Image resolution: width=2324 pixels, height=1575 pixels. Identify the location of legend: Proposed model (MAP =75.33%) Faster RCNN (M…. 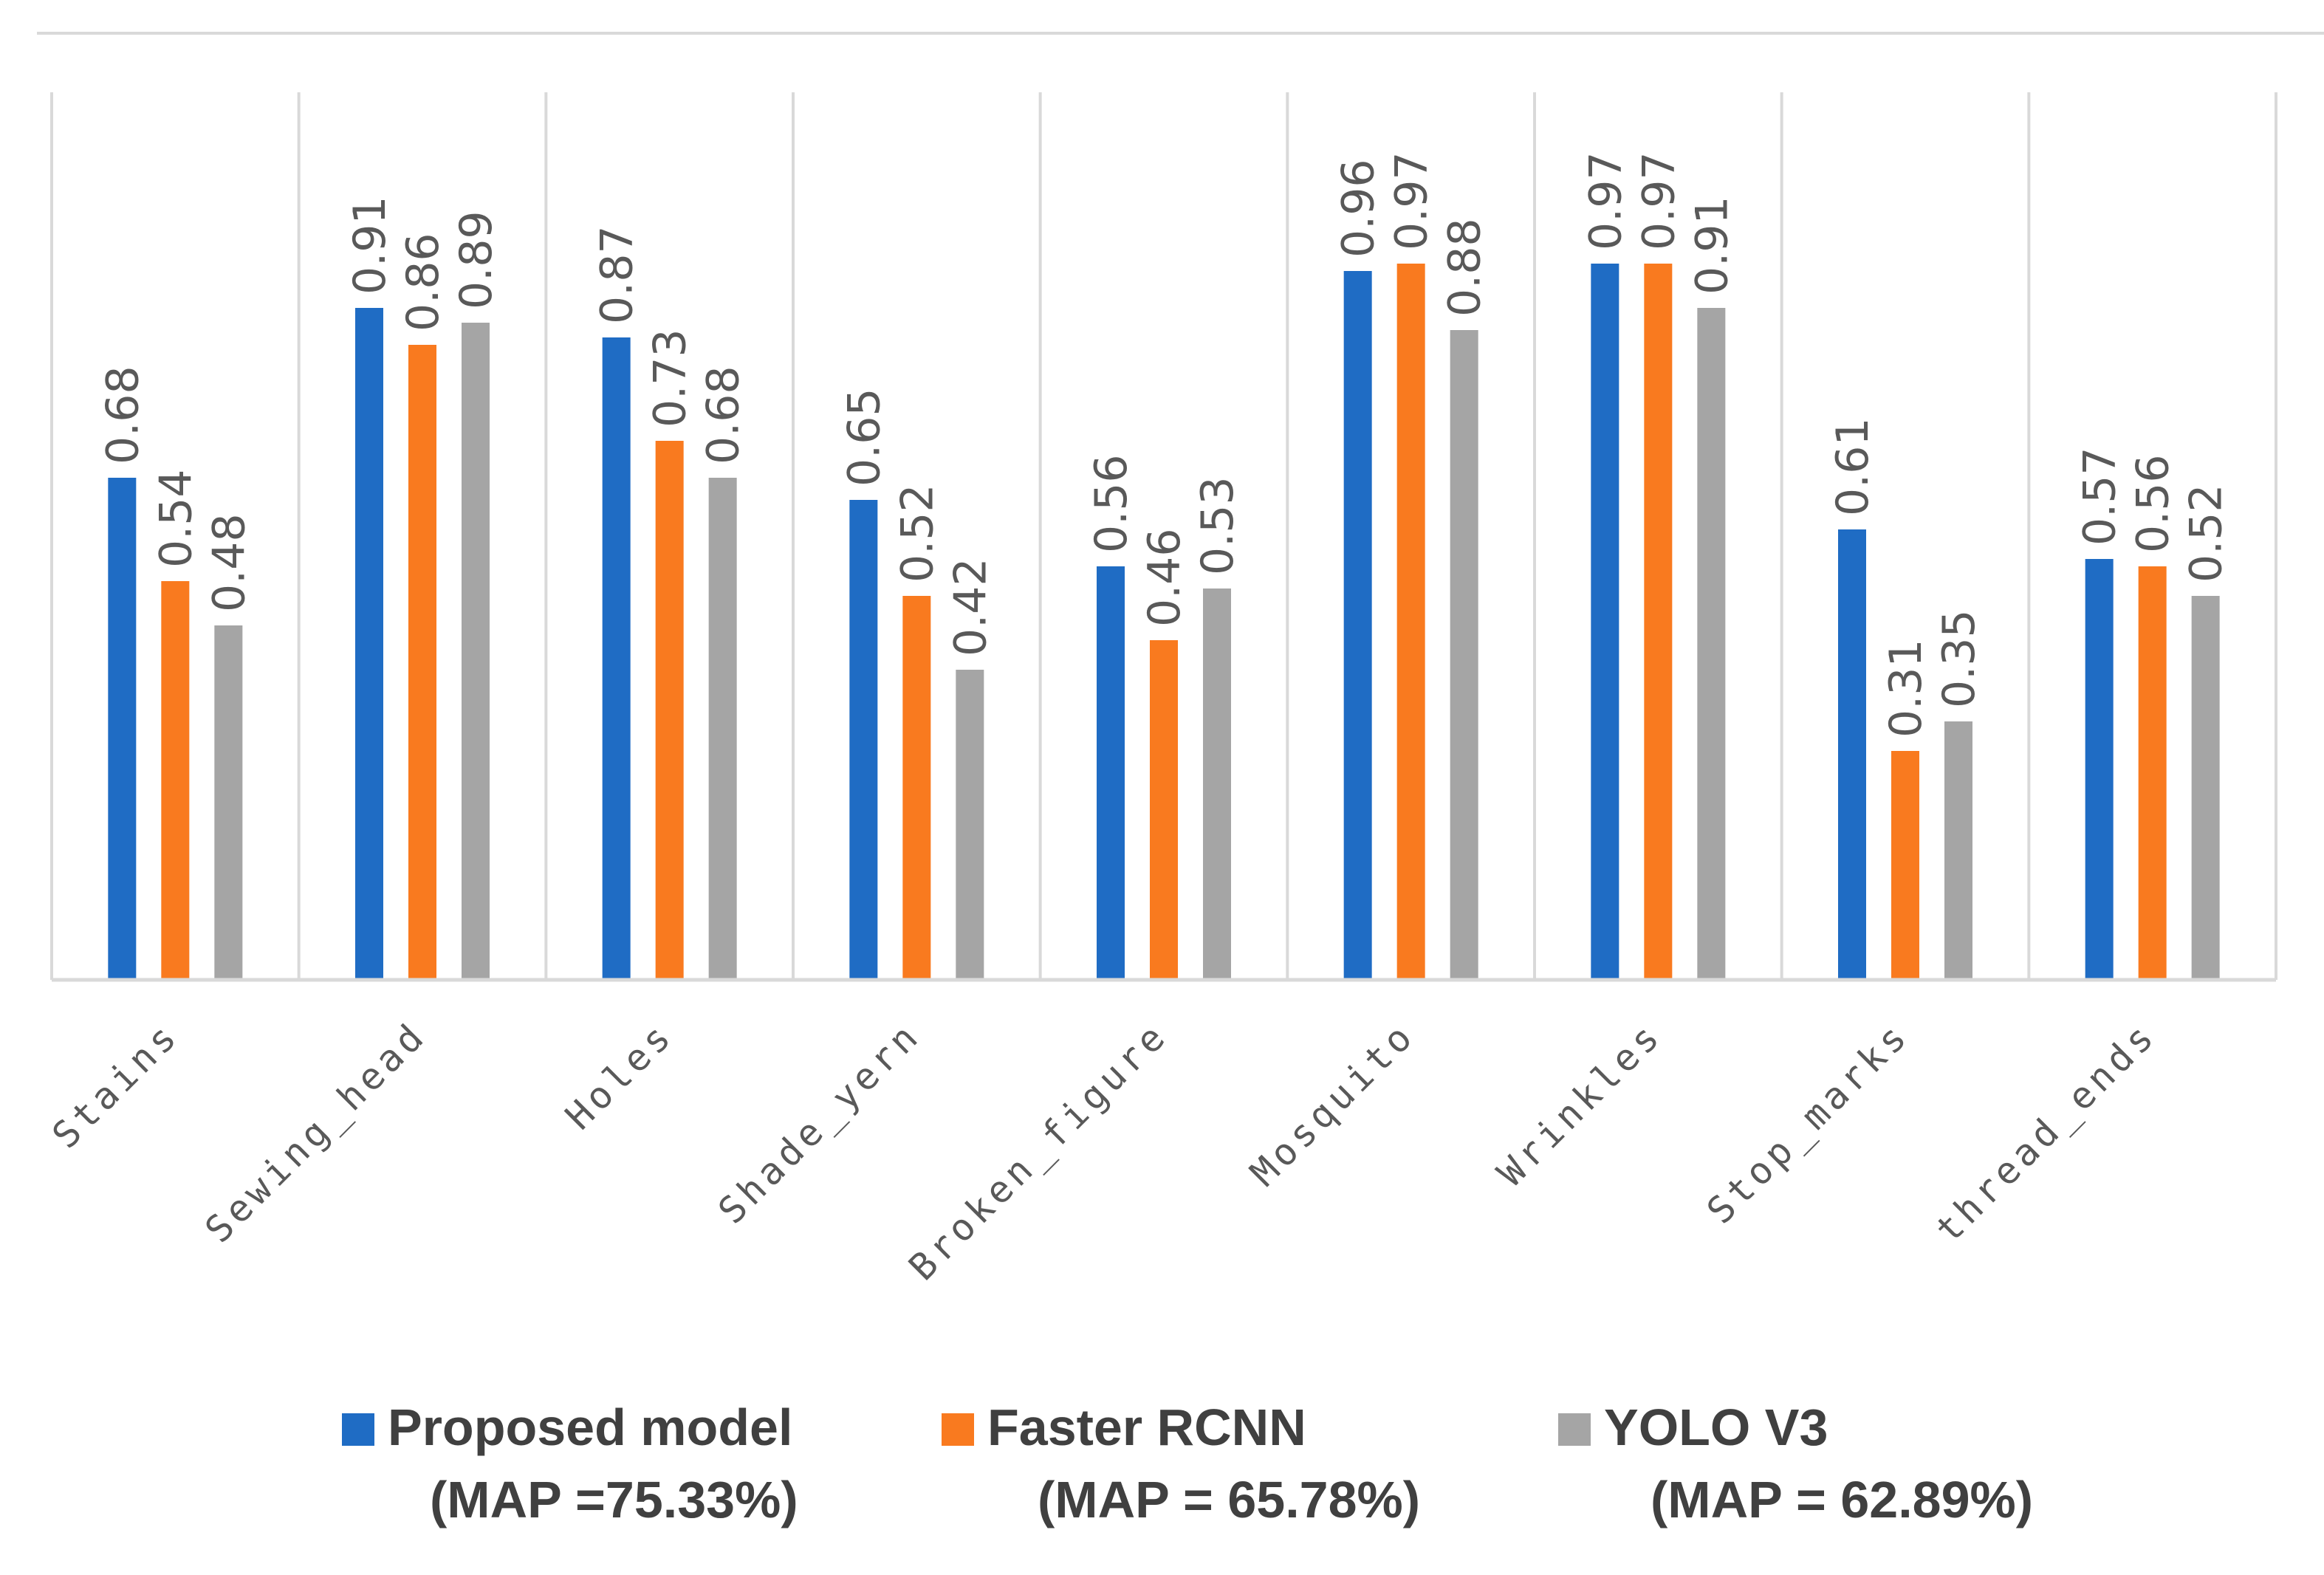
(1187, 1463).